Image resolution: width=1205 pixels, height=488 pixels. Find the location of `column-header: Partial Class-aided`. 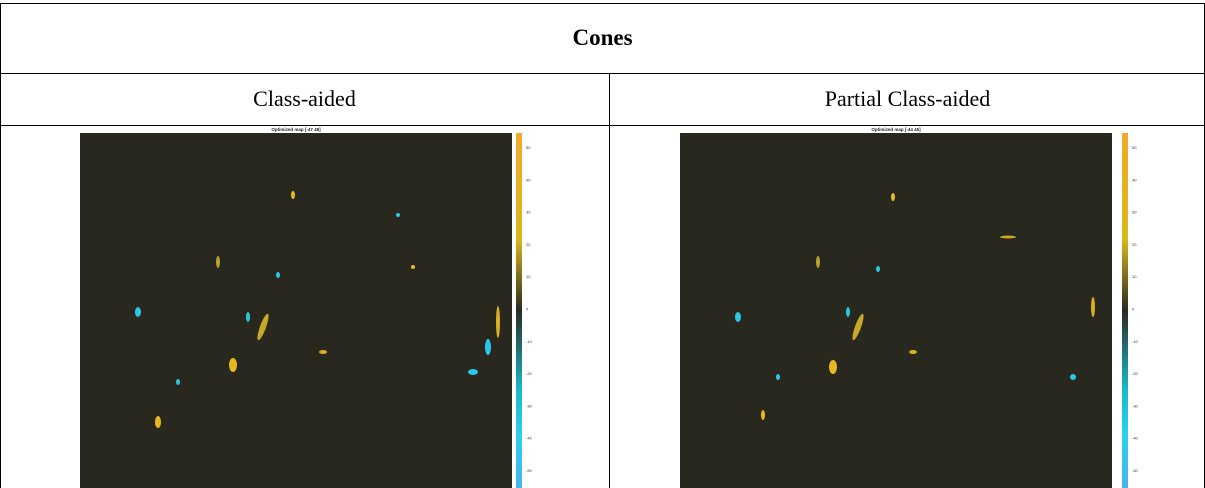

column-header: Partial Class-aided is located at coordinates (907, 98).